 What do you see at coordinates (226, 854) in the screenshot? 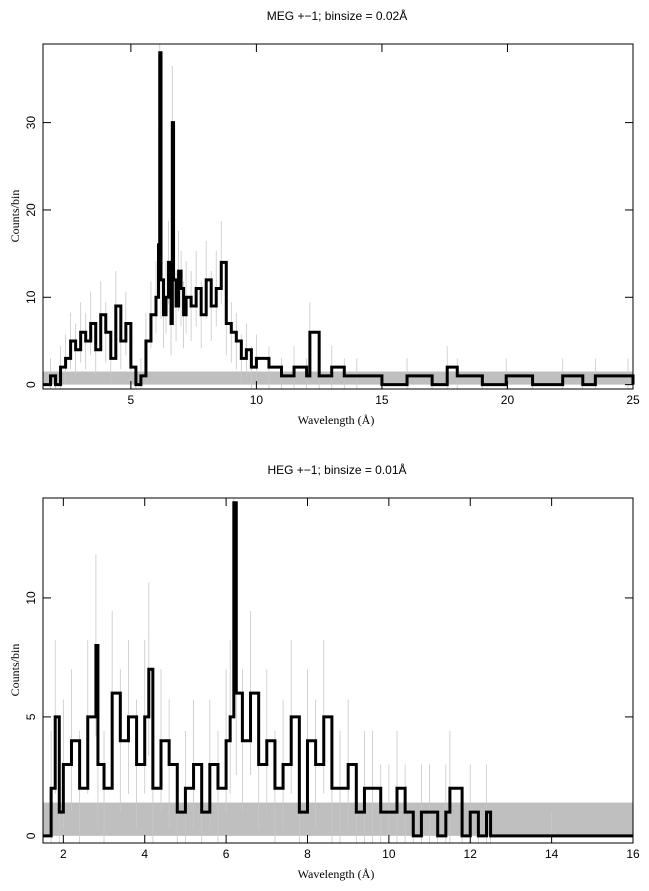
I see `x-tick-label: 6` at bounding box center [226, 854].